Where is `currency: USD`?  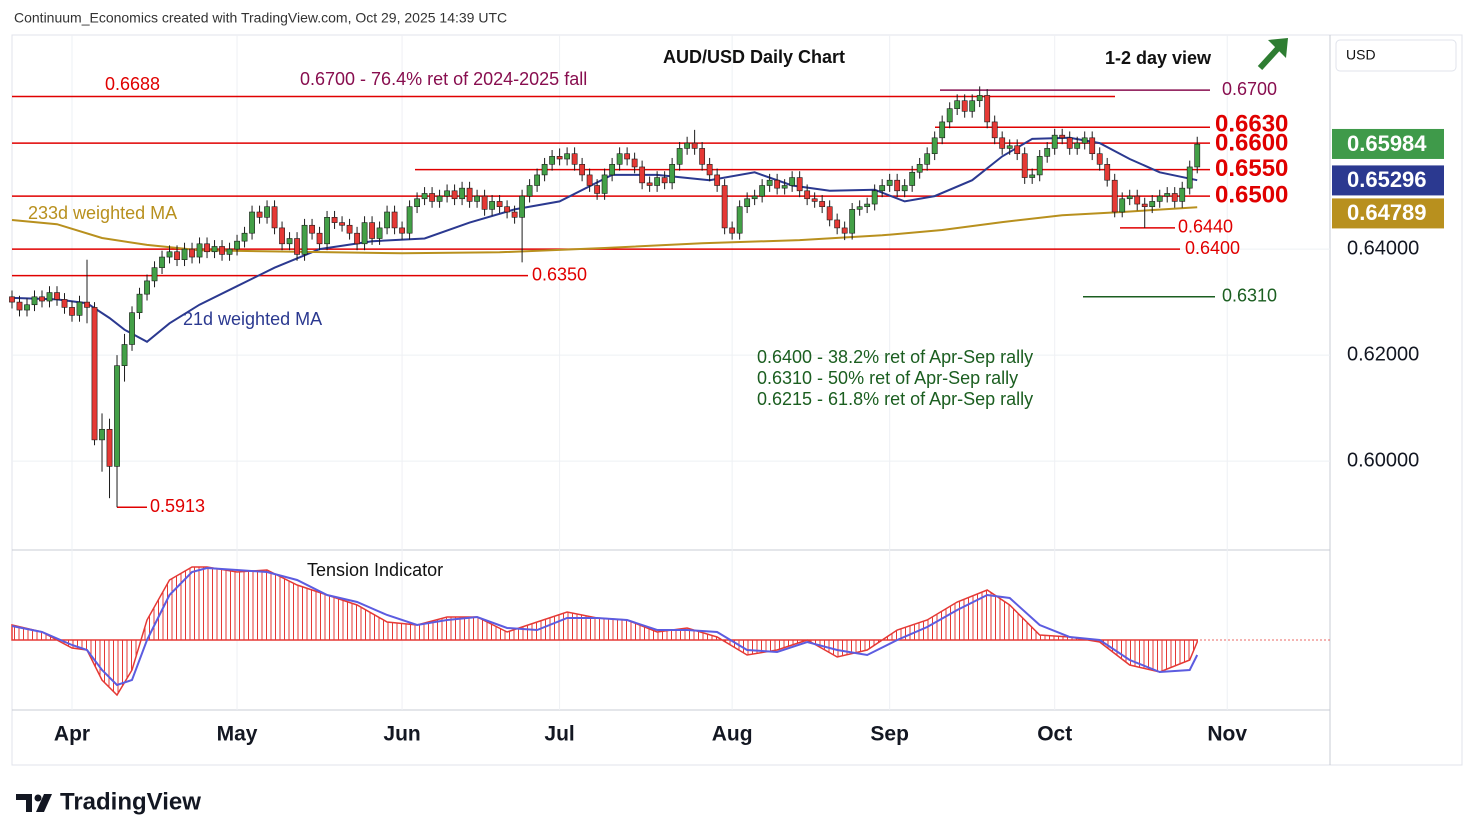 currency: USD is located at coordinates (1361, 55).